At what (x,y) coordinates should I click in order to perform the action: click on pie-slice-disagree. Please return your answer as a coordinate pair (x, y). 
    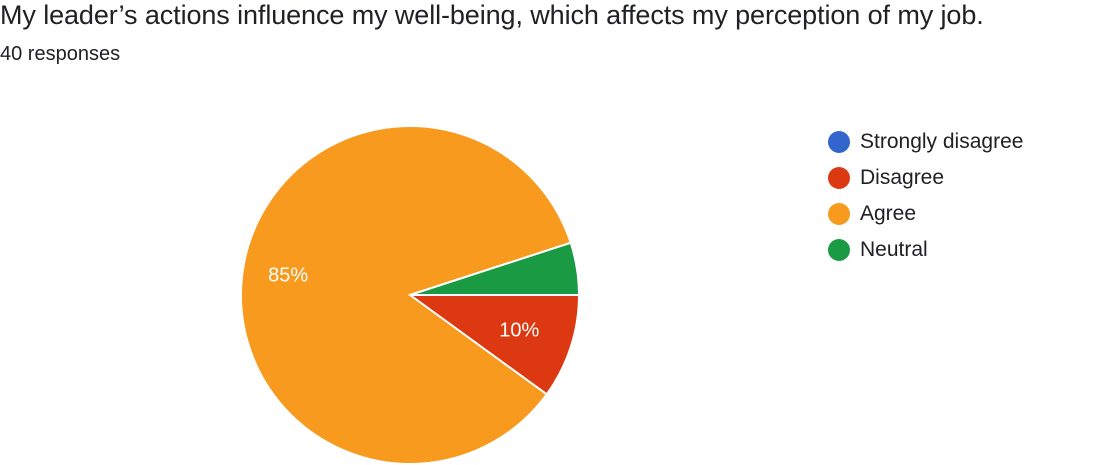
    Looking at the image, I should click on (493, 345).